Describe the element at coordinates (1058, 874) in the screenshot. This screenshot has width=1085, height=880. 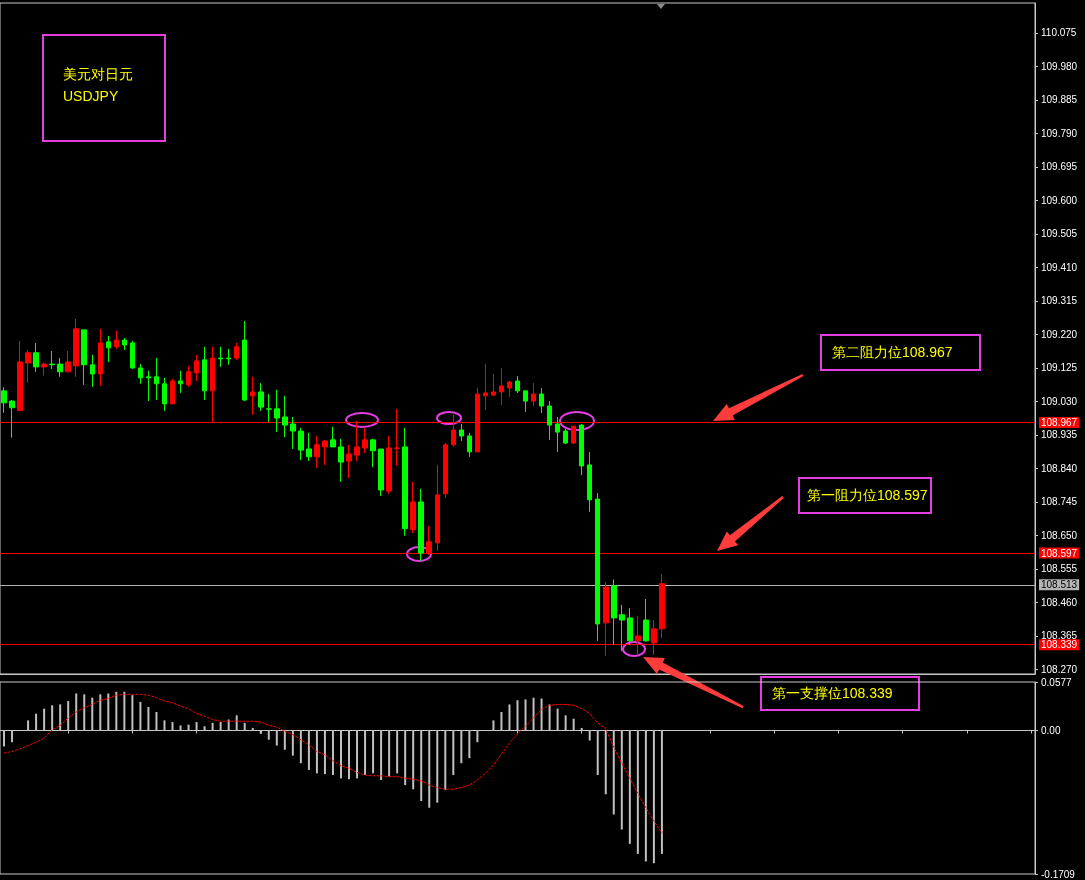
I see `y-tick-label: -0.1709` at that location.